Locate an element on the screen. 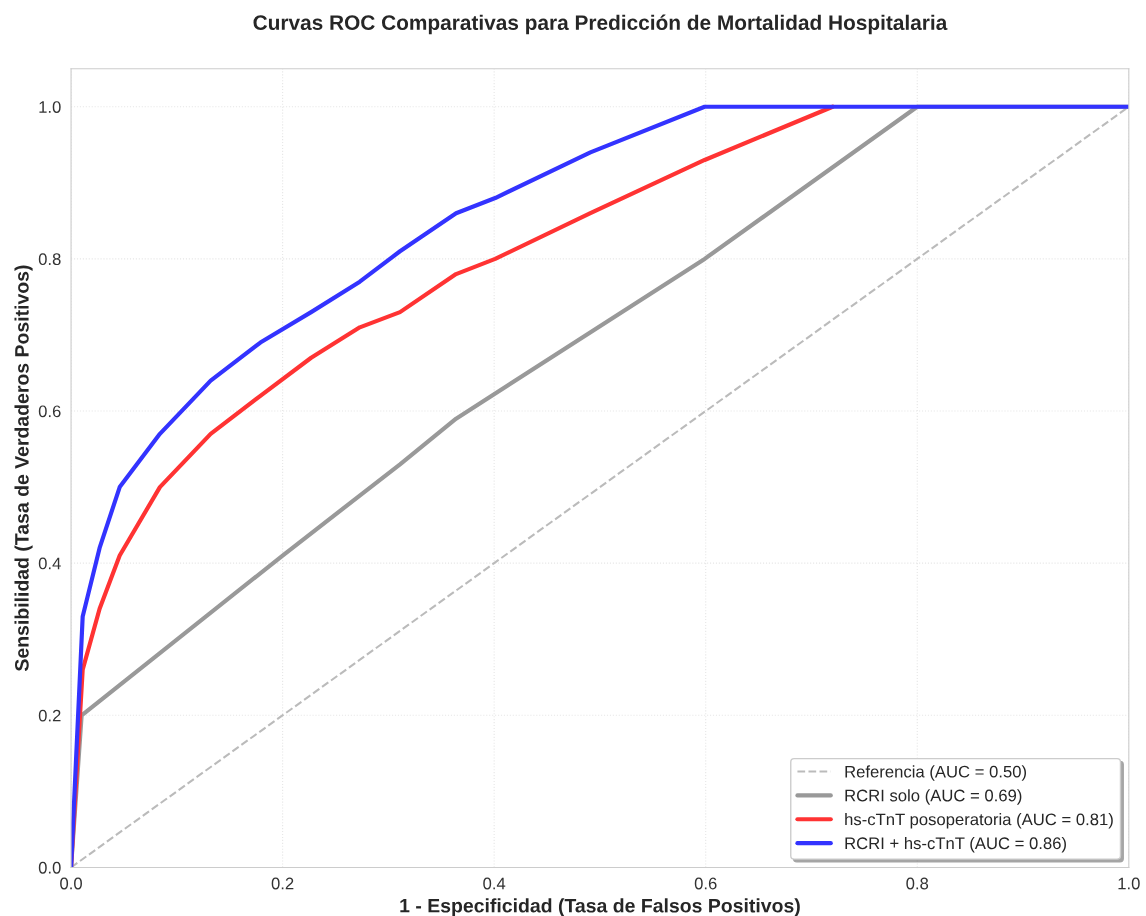  y-axis-title: Sensibilidad (Tasa de Verdaderos Positivos) is located at coordinates (23, 468).